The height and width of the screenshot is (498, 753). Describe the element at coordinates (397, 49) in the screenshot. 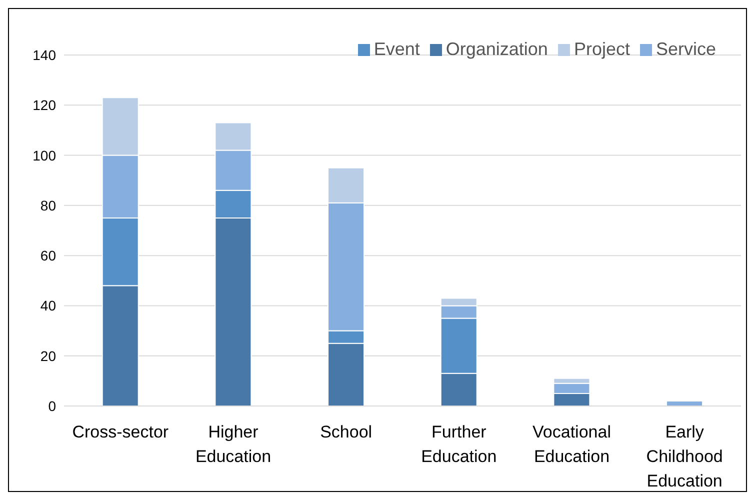

I see `legend-label: Event` at that location.